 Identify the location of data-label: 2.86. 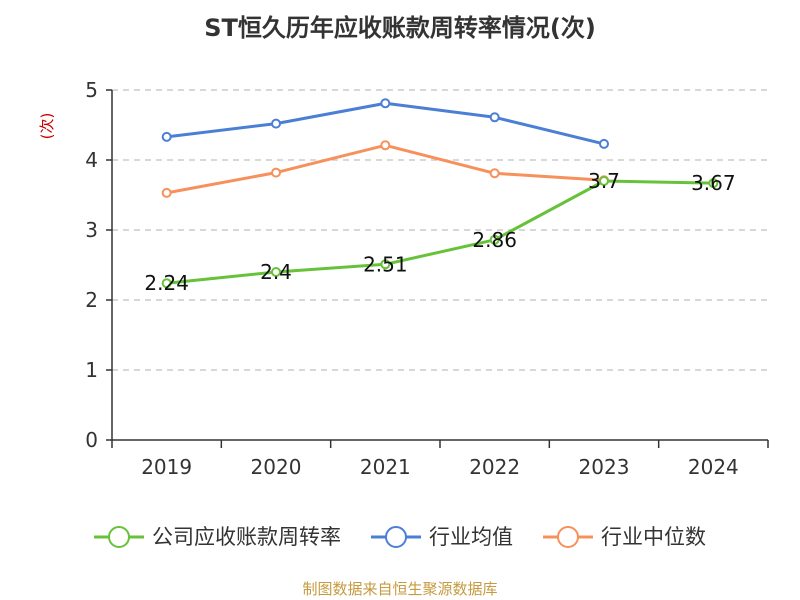
(494, 240).